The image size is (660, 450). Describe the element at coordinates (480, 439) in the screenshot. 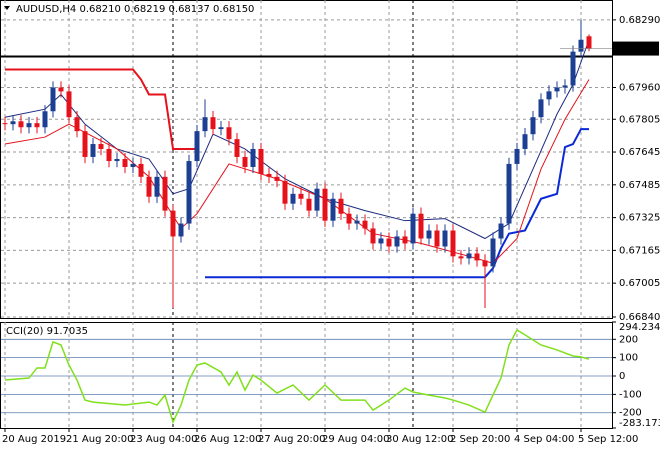

I see `x-tick-label: 2 Sep 20:00` at that location.